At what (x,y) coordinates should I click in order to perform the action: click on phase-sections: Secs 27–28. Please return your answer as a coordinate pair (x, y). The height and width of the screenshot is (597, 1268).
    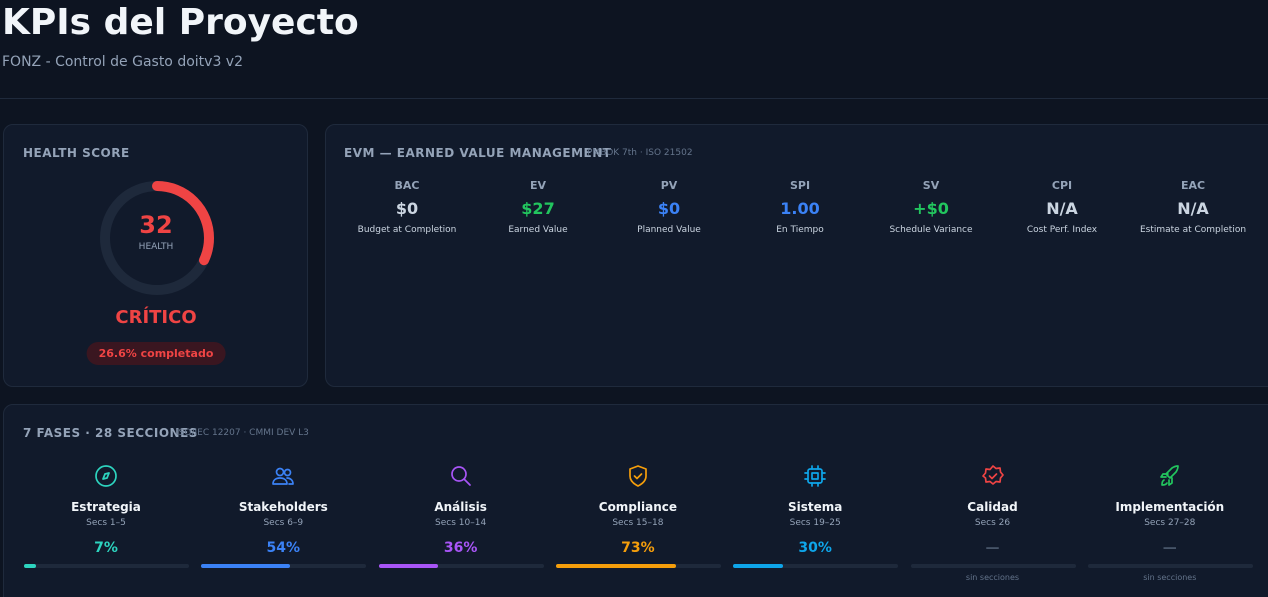
    Looking at the image, I should click on (1170, 523).